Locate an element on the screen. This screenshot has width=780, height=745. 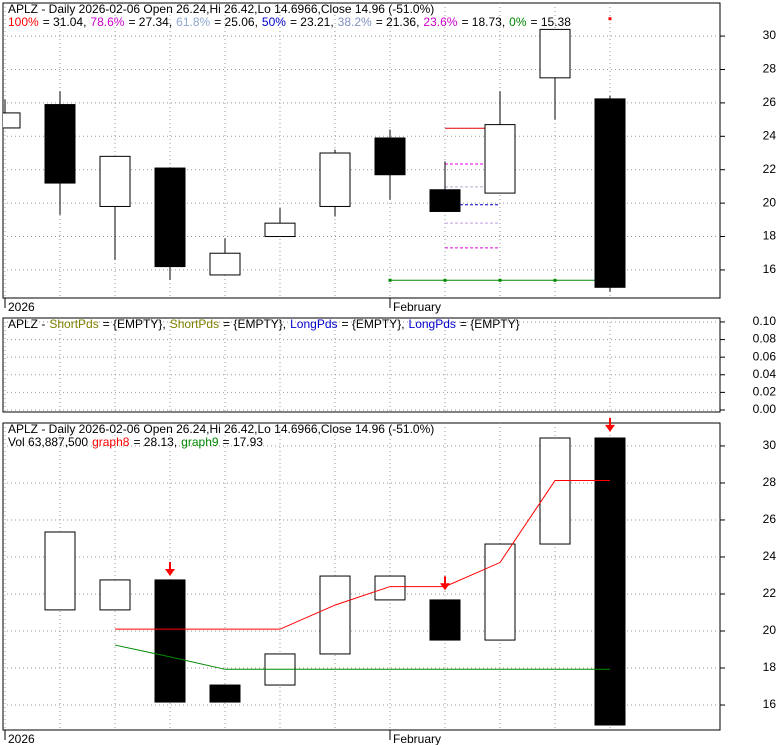
header-piece: = 15.38 is located at coordinates (551, 22).